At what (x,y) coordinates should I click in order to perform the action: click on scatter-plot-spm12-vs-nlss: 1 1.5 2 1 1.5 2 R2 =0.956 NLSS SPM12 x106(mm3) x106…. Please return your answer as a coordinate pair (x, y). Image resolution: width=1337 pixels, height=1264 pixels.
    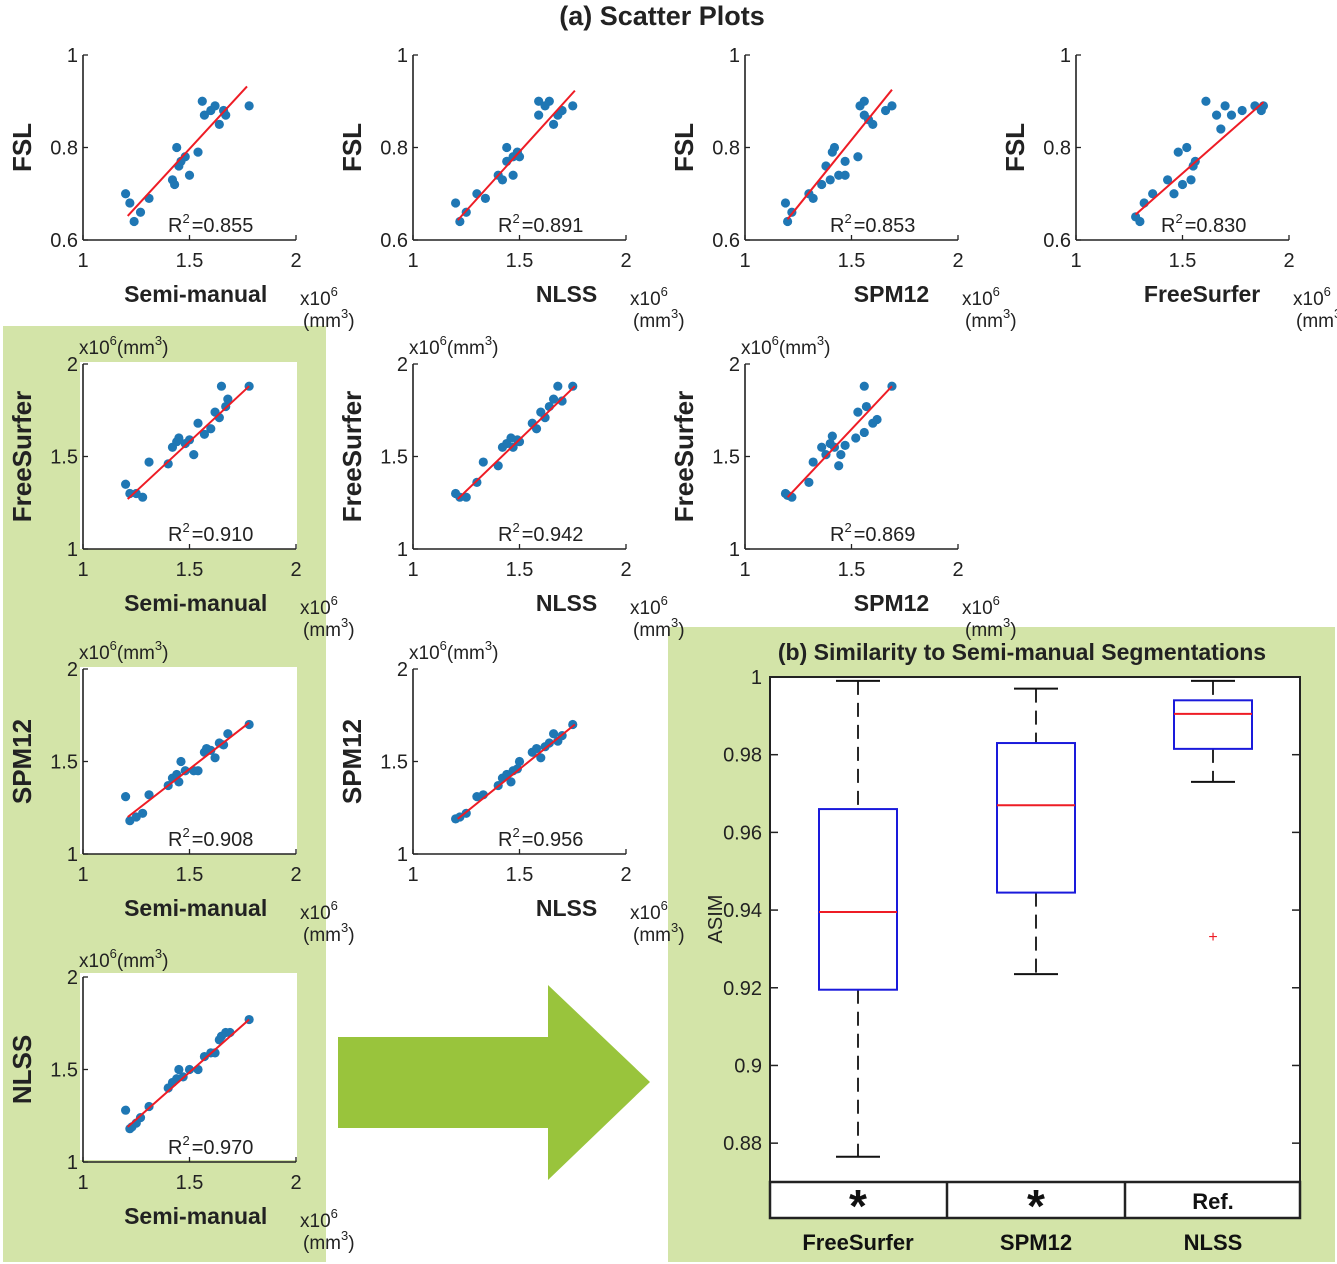
    Looking at the image, I should click on (511, 792).